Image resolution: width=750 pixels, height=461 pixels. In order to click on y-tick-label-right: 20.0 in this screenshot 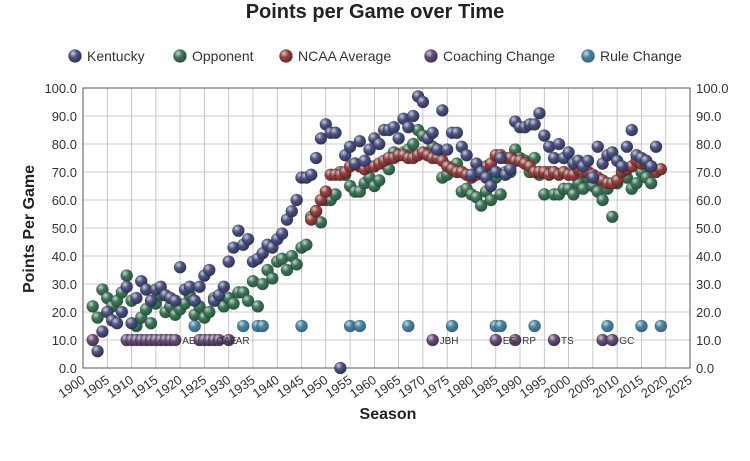, I will do `click(708, 312)`.